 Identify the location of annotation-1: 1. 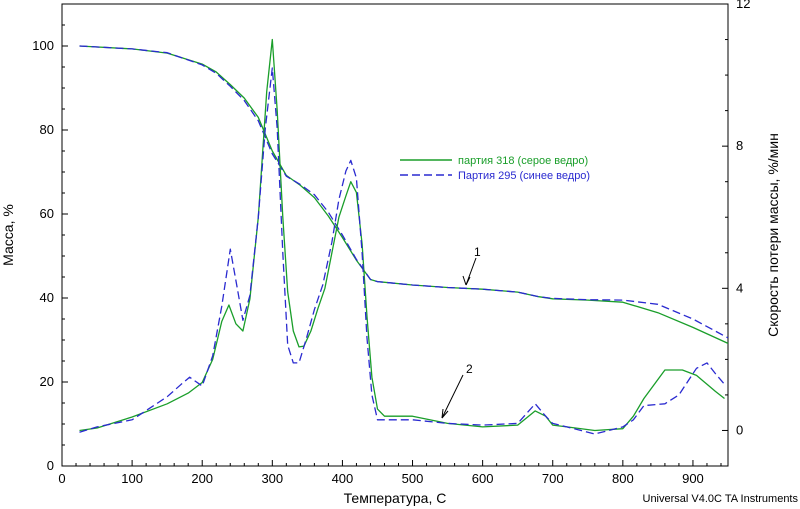
(471, 265).